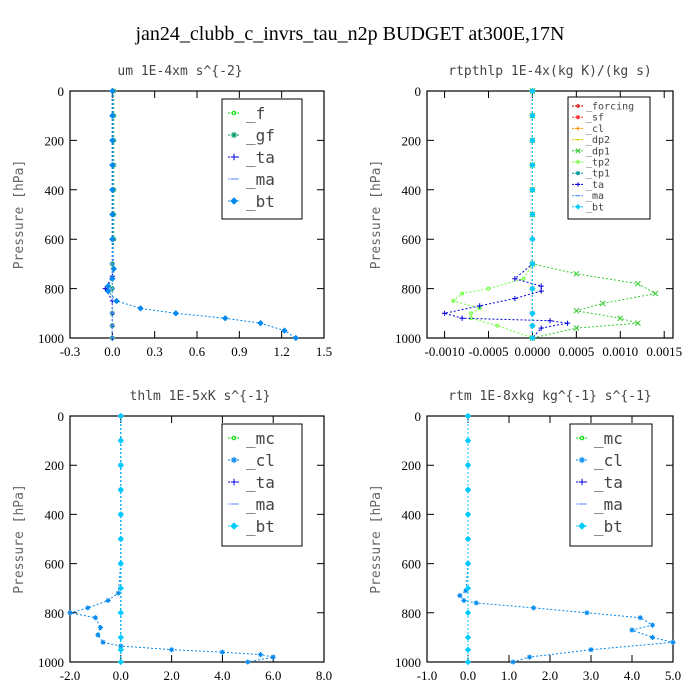 The height and width of the screenshot is (700, 700). Describe the element at coordinates (412, 564) in the screenshot. I see `y-tick-label: 600` at that location.